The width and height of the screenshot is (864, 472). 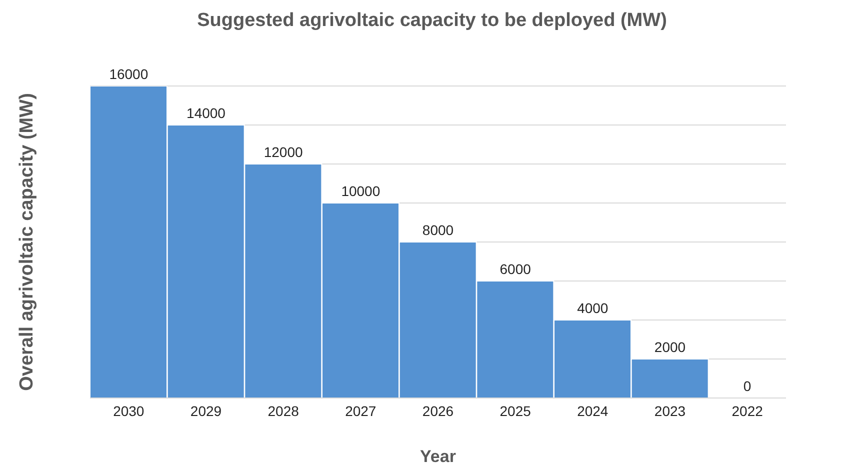 I want to click on data-label: 14000, so click(x=206, y=113).